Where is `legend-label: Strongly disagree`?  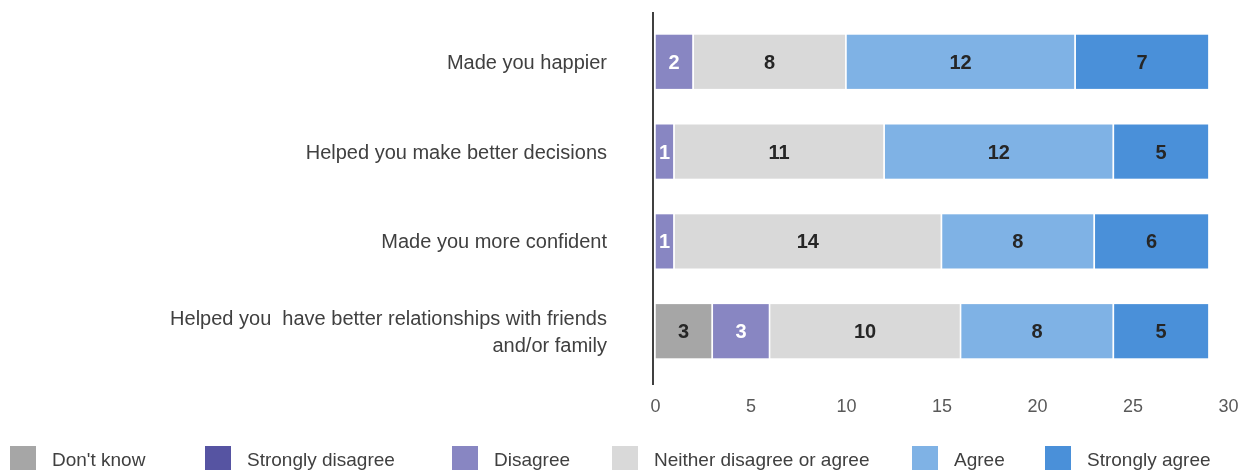 legend-label: Strongly disagree is located at coordinates (321, 459).